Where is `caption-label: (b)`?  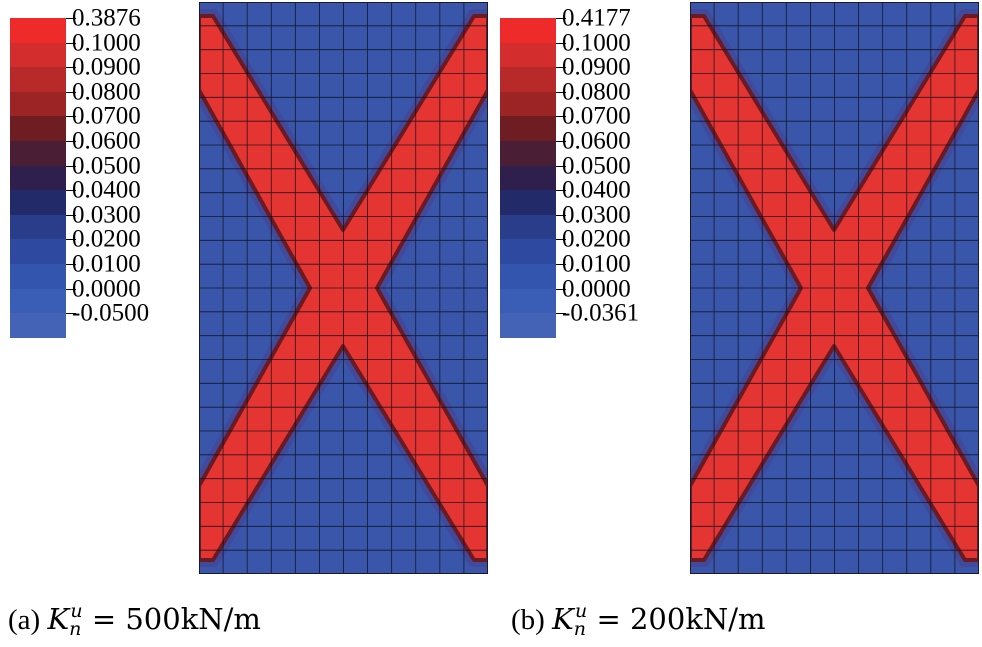 caption-label: (b) is located at coordinates (528, 620).